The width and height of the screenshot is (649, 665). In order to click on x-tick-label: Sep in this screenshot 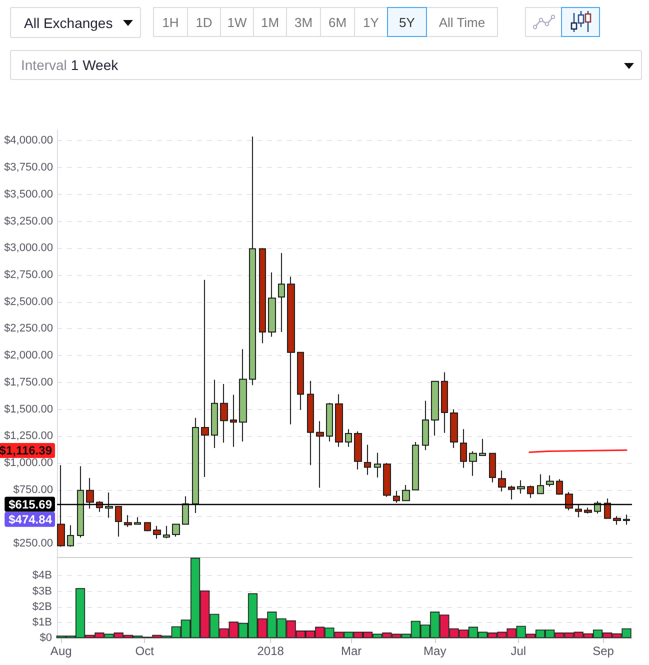, I will do `click(603, 651)`.